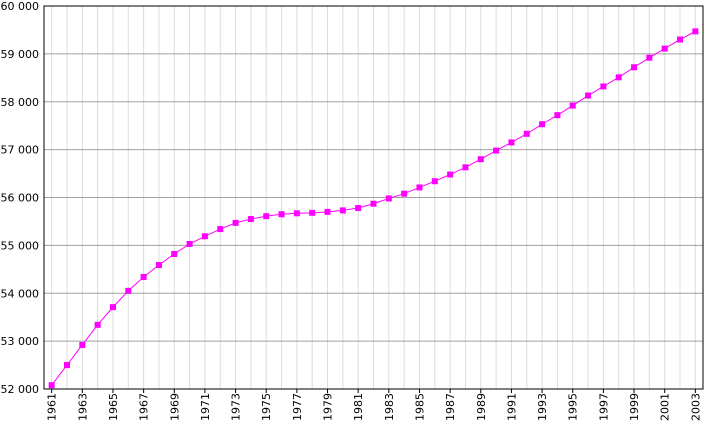  I want to click on x-tick-label: 1969, so click(174, 407).